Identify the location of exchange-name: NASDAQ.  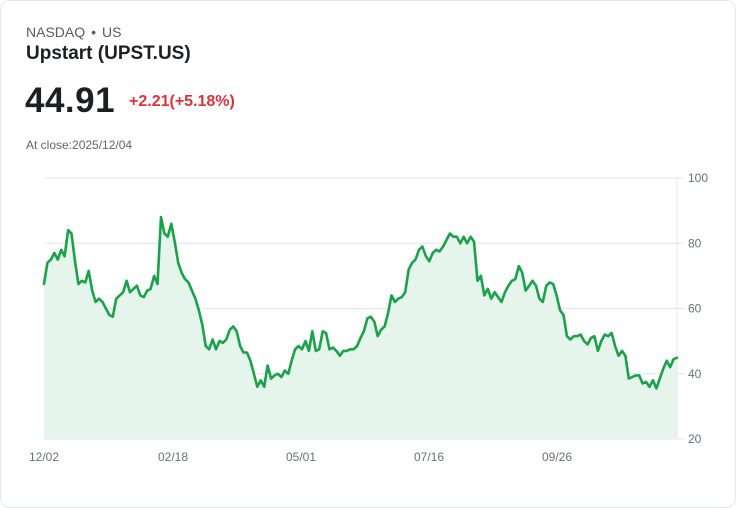
(56, 32).